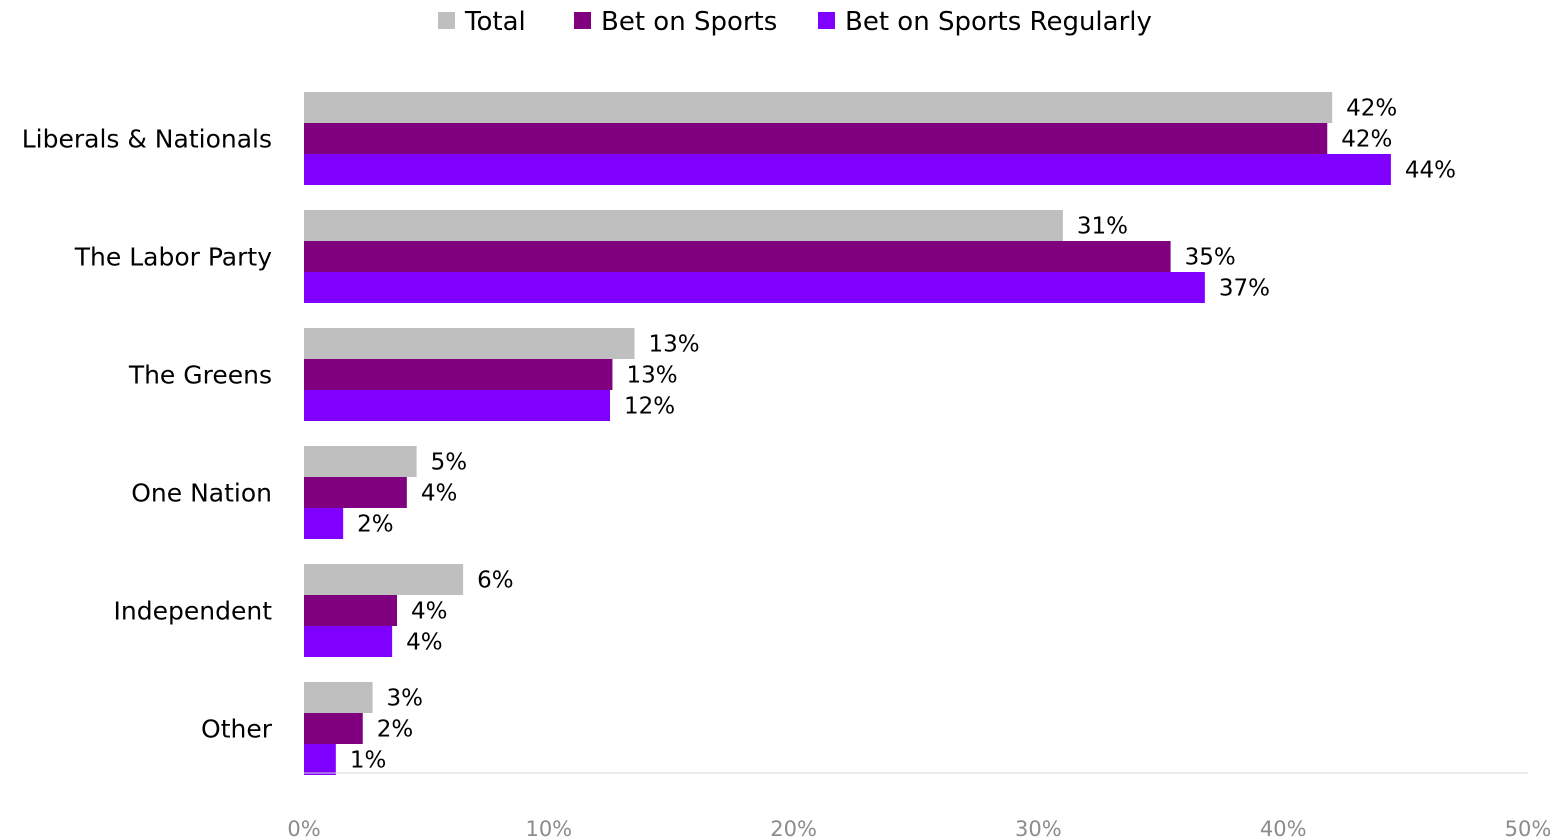  I want to click on value-label-other-total: 3%, so click(405, 699).